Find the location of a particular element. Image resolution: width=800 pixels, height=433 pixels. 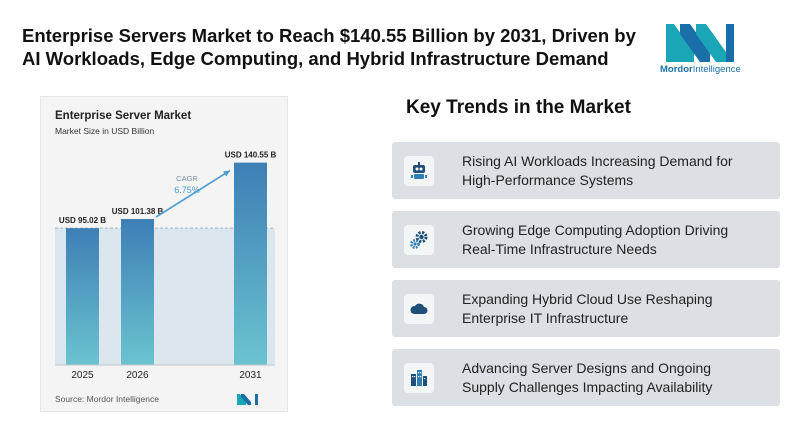

brand-logo: MordorIntelligence is located at coordinates (720, 49).